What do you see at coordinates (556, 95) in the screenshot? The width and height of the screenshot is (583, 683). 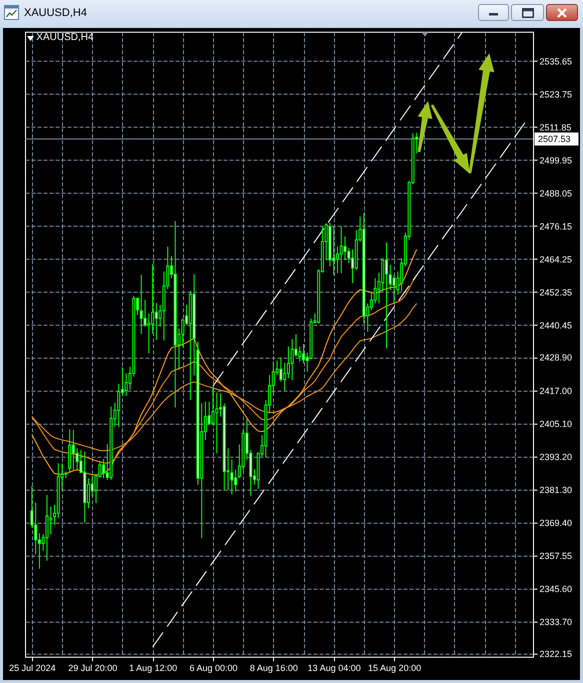 I see `y-tick-label: 2523.75` at bounding box center [556, 95].